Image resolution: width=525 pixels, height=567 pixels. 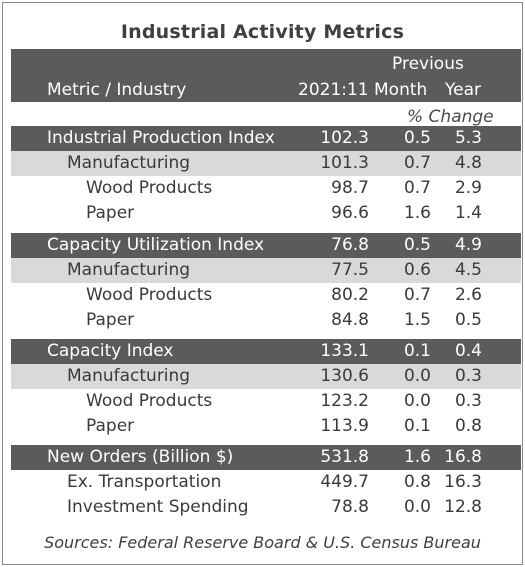 What do you see at coordinates (266, 270) in the screenshot?
I see `table-row: Manufacturing 77.5 0.6 4.5` at bounding box center [266, 270].